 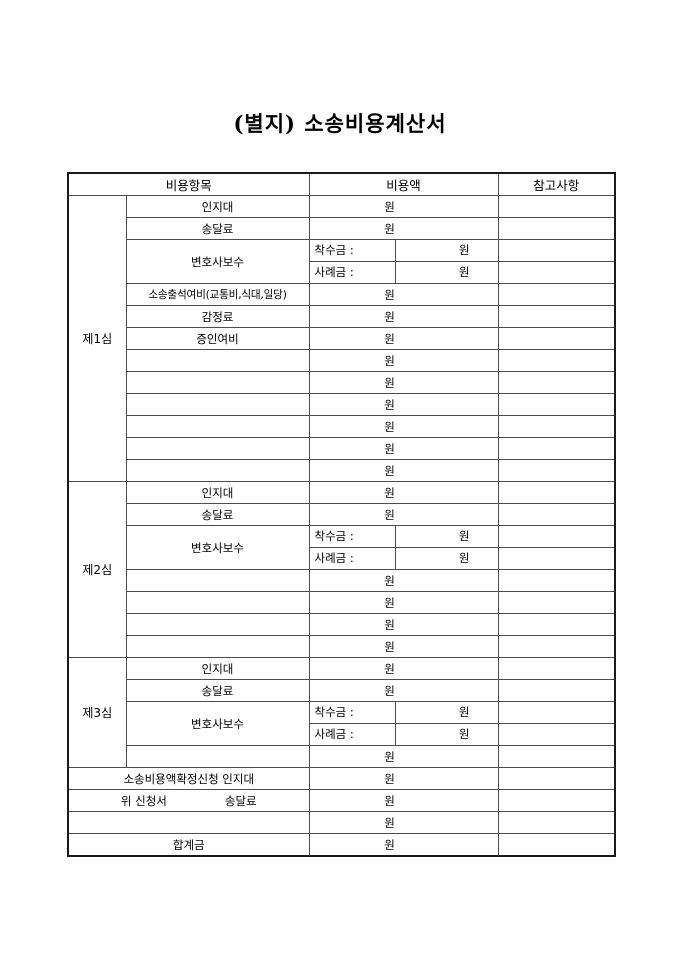 I want to click on item-label-cell: 소송출석여비(교통비,식대,일당), so click(x=217, y=294).